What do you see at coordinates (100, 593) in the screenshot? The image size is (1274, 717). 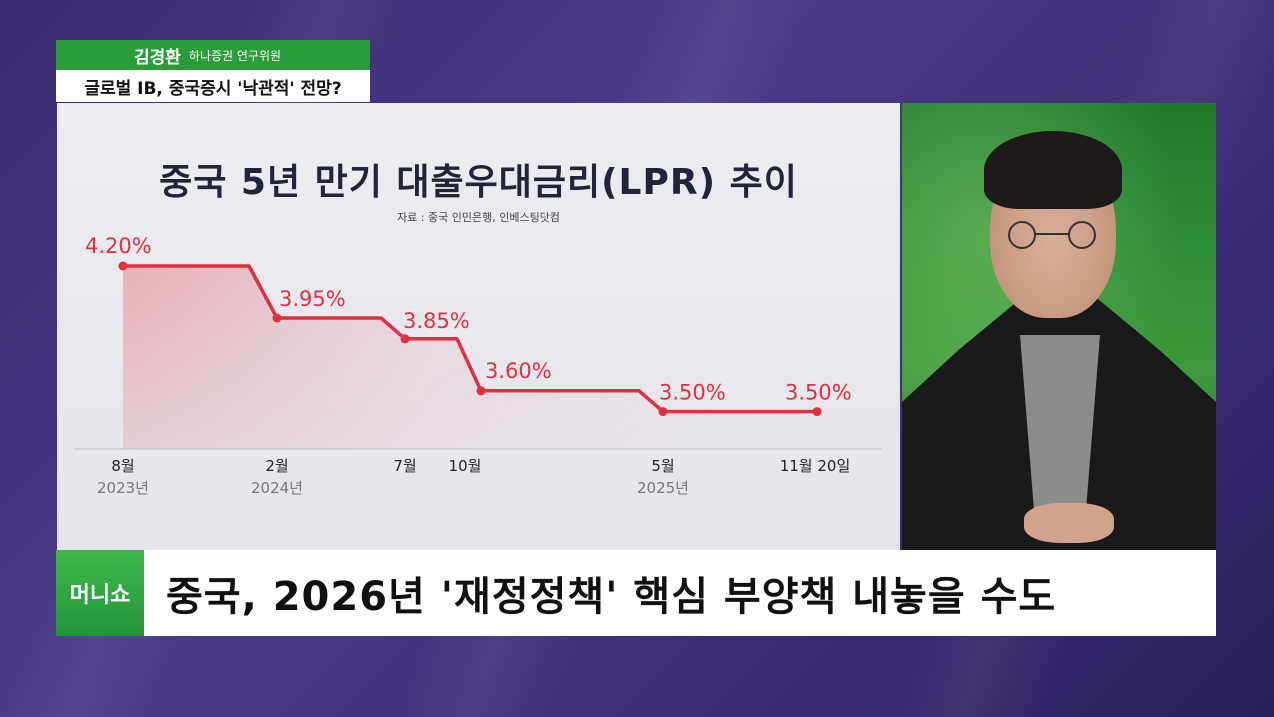 I see `channel-logo: 머니쇼` at bounding box center [100, 593].